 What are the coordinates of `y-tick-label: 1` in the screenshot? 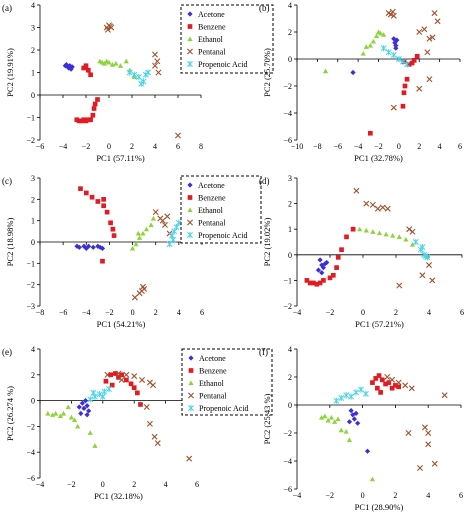 It's located at (290, 229).